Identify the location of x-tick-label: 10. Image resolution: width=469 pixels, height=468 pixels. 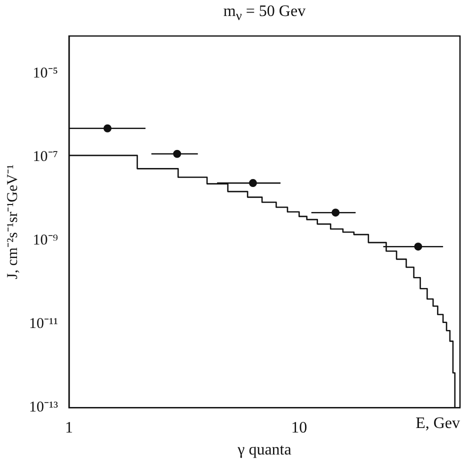
(299, 427).